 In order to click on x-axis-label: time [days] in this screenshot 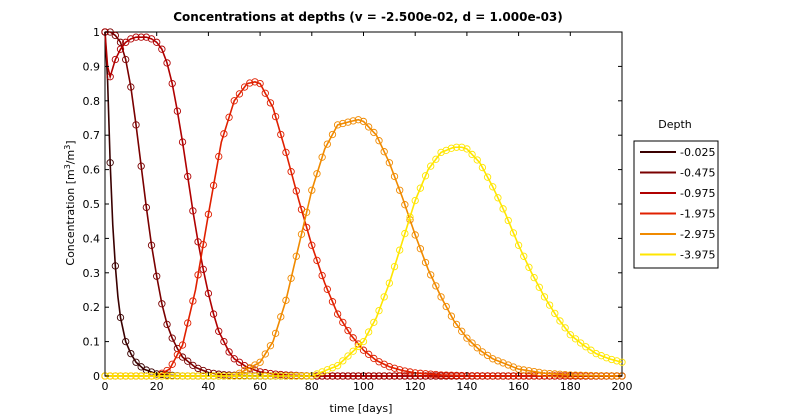, I will do `click(361, 408)`.